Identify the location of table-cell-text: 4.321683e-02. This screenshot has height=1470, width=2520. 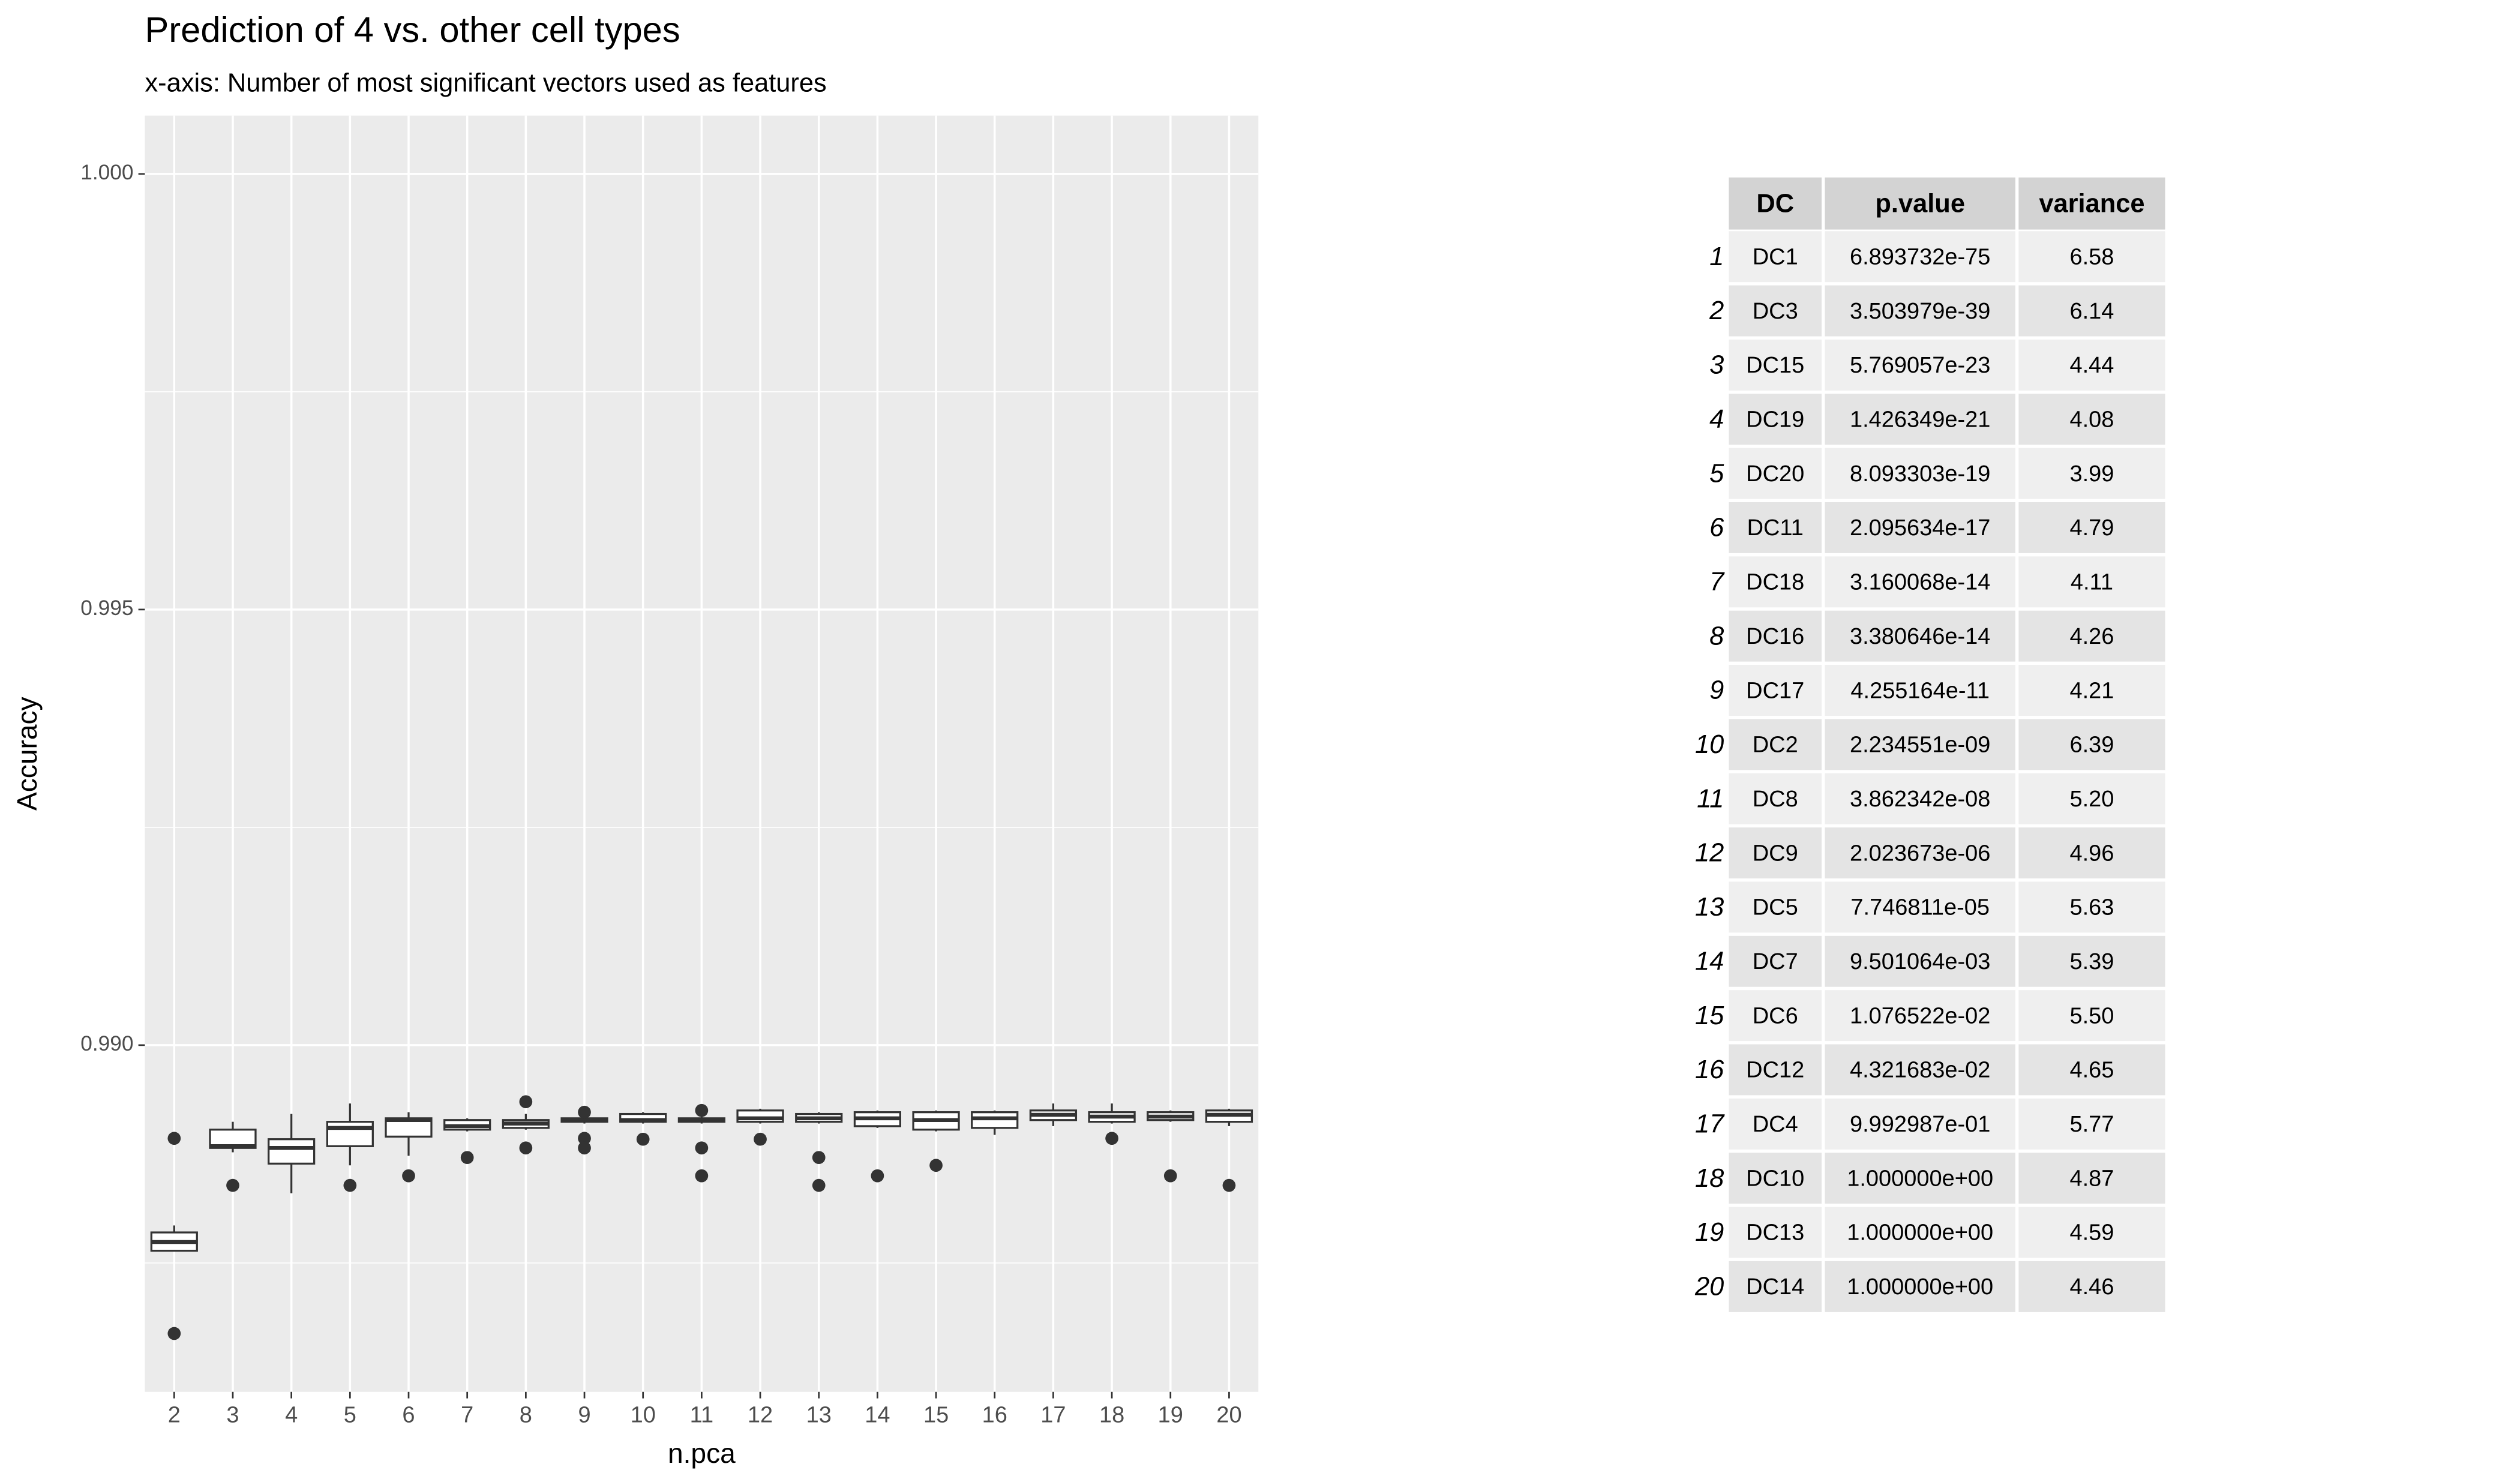
(1920, 1070).